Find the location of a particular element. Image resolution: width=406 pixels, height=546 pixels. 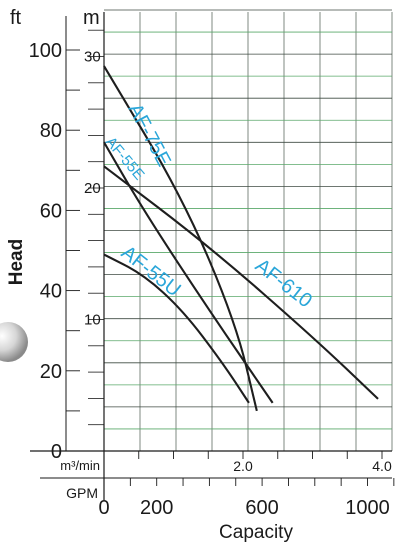

y-tick-label-m: 20 is located at coordinates (92, 188).